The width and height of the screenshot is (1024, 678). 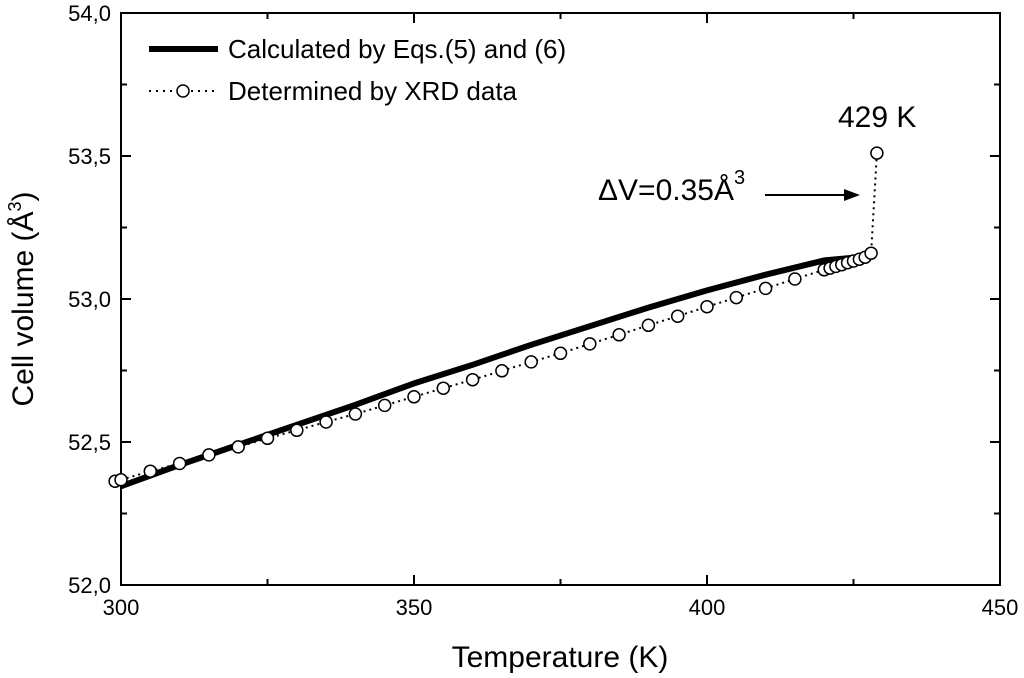 What do you see at coordinates (560, 657) in the screenshot?
I see `x-axis-title: Temperature (K)` at bounding box center [560, 657].